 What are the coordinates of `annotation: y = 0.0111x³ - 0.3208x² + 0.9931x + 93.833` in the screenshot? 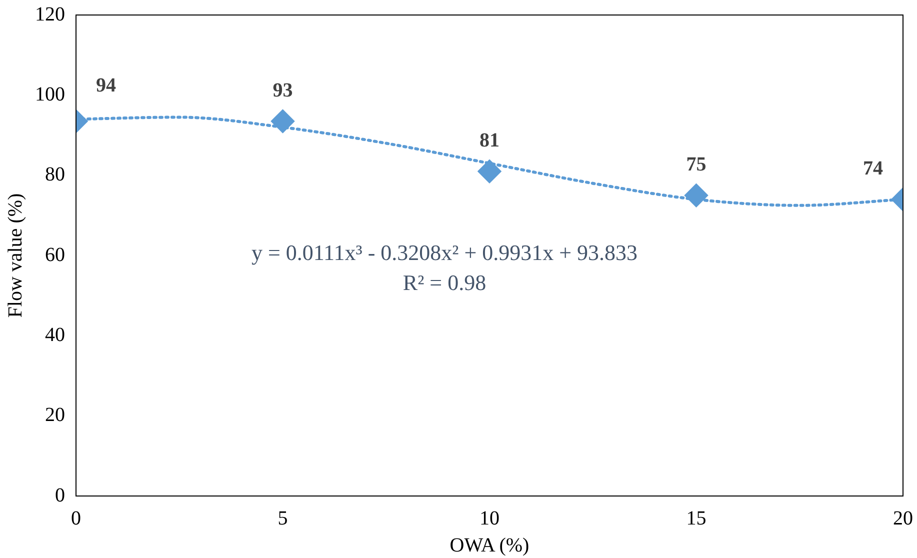 It's located at (444, 252).